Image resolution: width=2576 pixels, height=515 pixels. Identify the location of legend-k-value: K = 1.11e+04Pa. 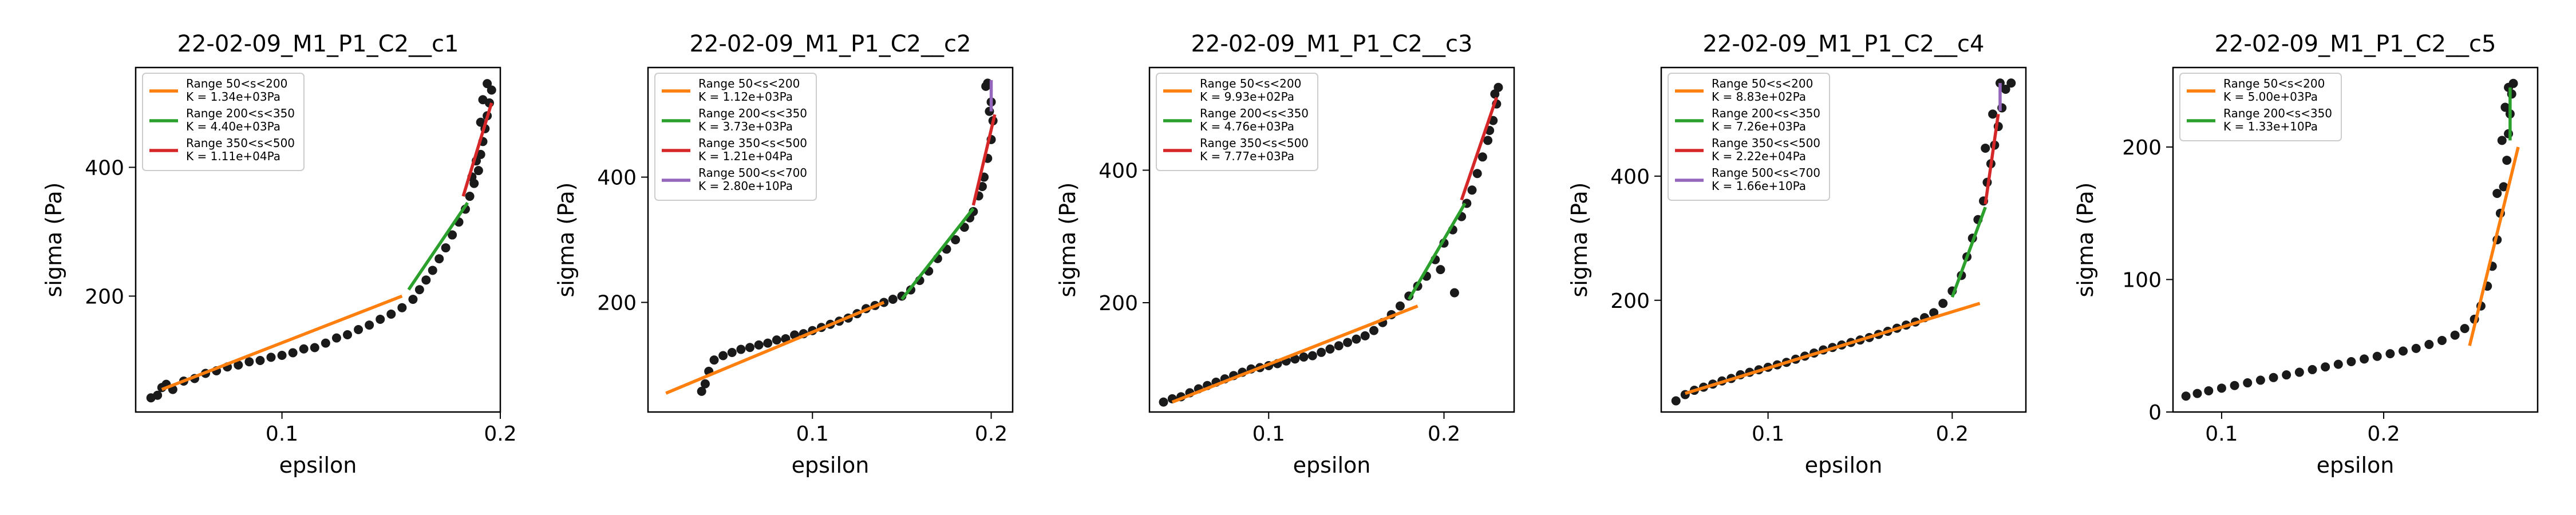
(233, 156).